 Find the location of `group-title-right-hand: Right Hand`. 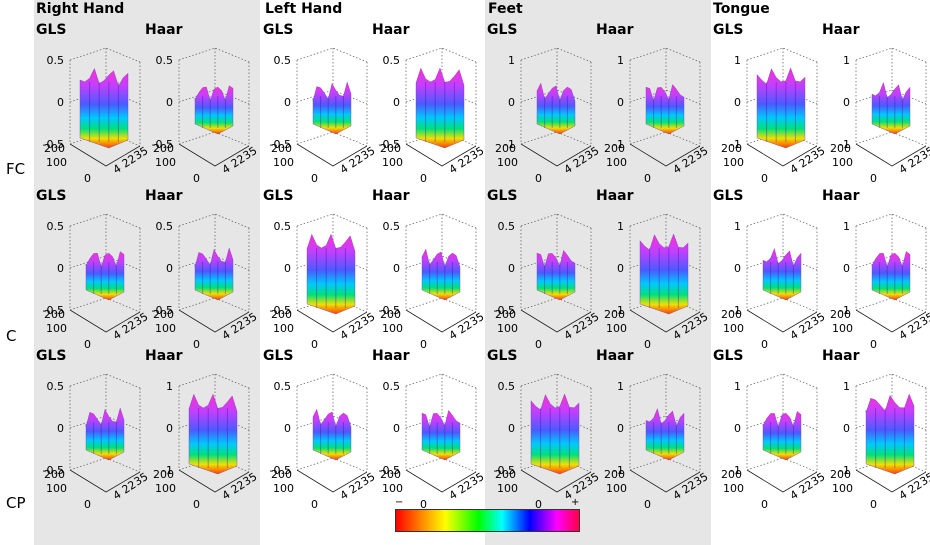

group-title-right-hand: Right Hand is located at coordinates (80, 9).